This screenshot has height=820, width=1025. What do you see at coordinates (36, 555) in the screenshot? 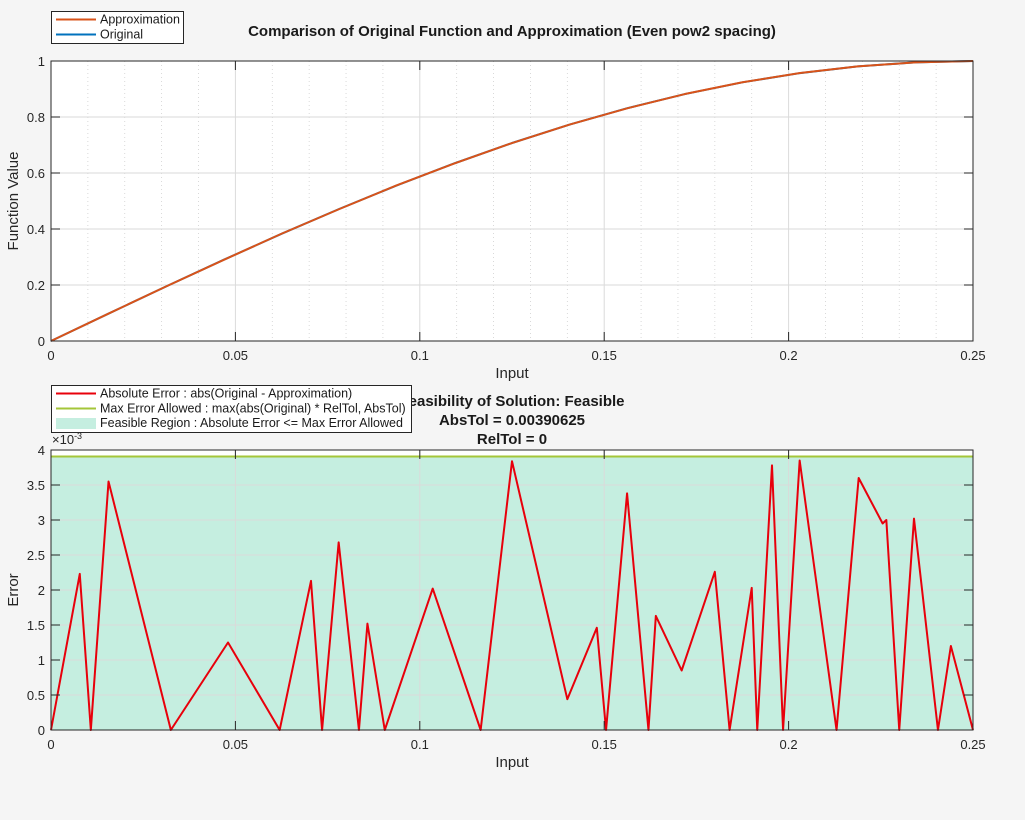
I see `y-tick-label: 2.5` at bounding box center [36, 555].